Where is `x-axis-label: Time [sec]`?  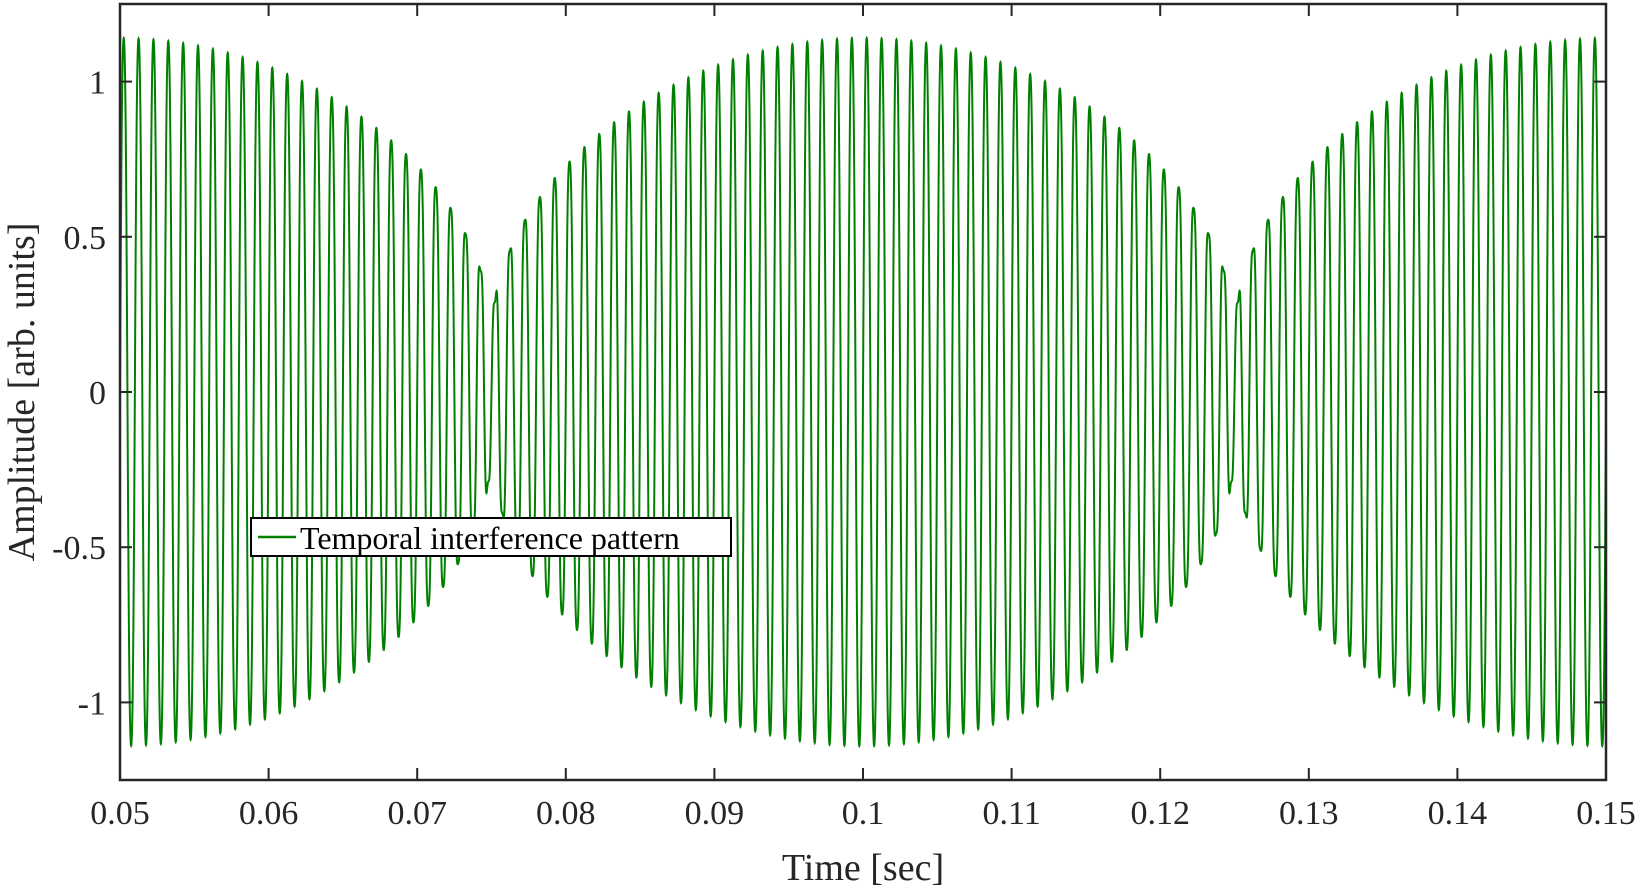 x-axis-label: Time [sec] is located at coordinates (863, 868).